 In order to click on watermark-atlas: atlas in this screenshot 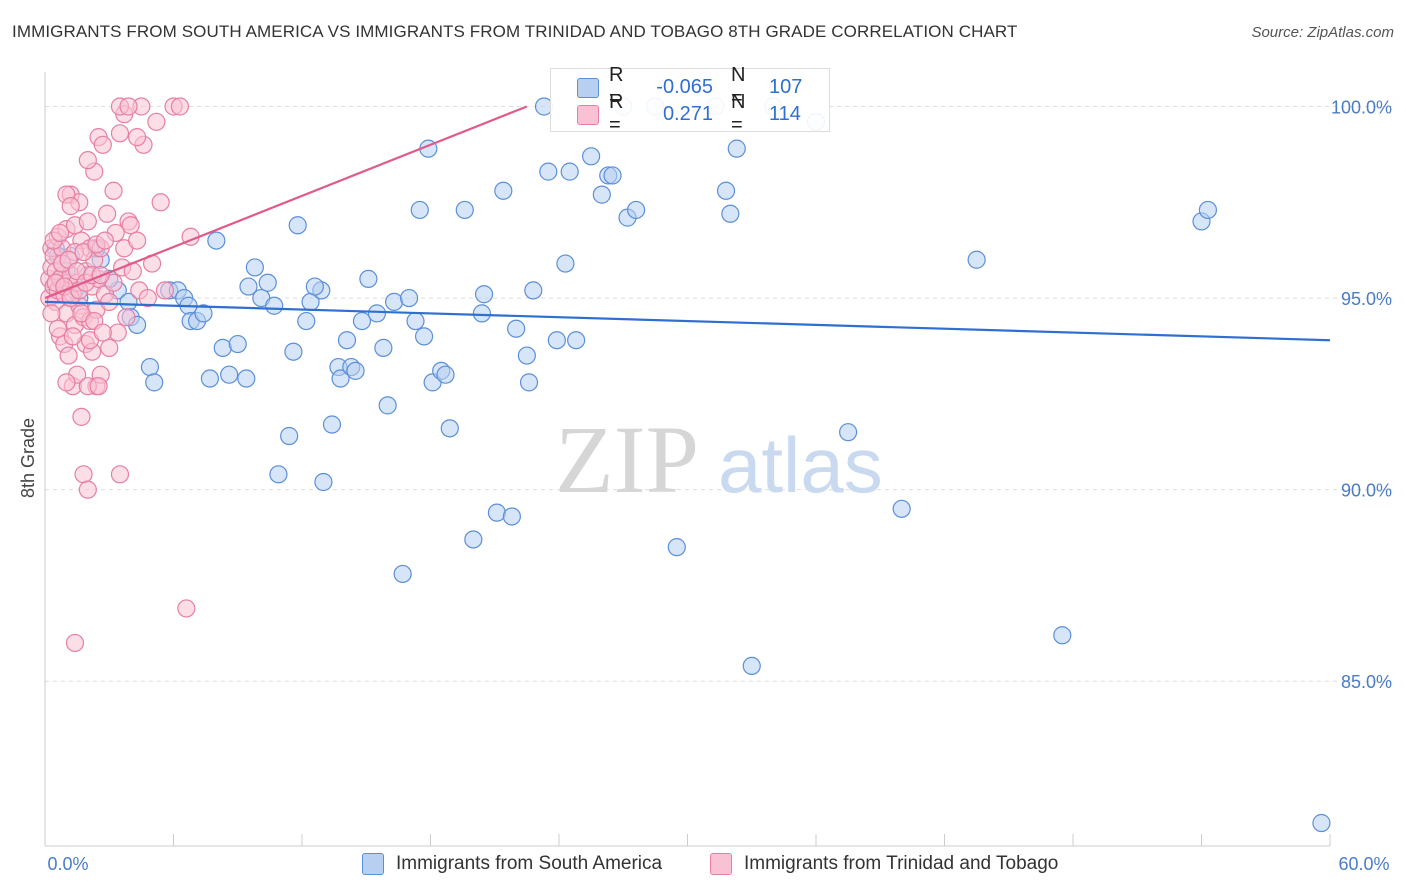, I will do `click(800, 465)`.